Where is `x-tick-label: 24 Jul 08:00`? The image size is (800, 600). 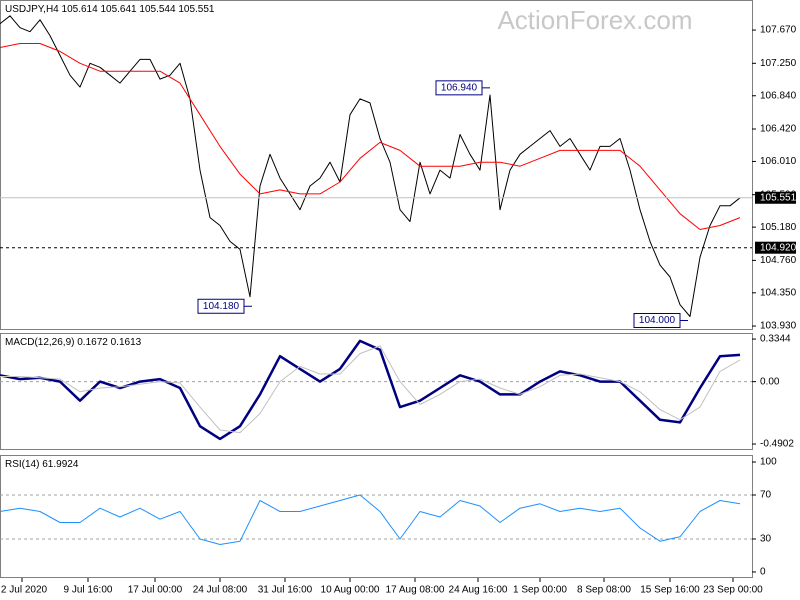 x-tick-label: 24 Jul 08:00 is located at coordinates (220, 590).